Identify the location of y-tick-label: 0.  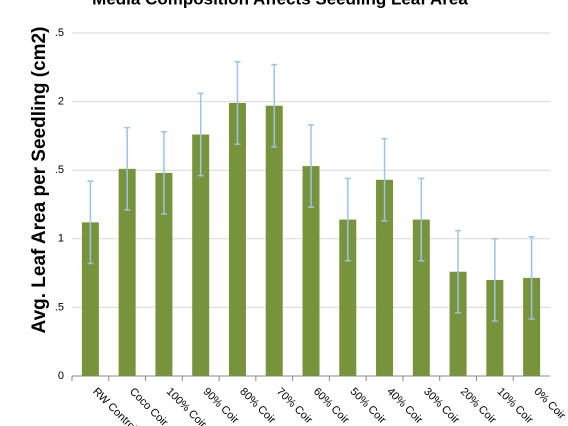
(61, 376).